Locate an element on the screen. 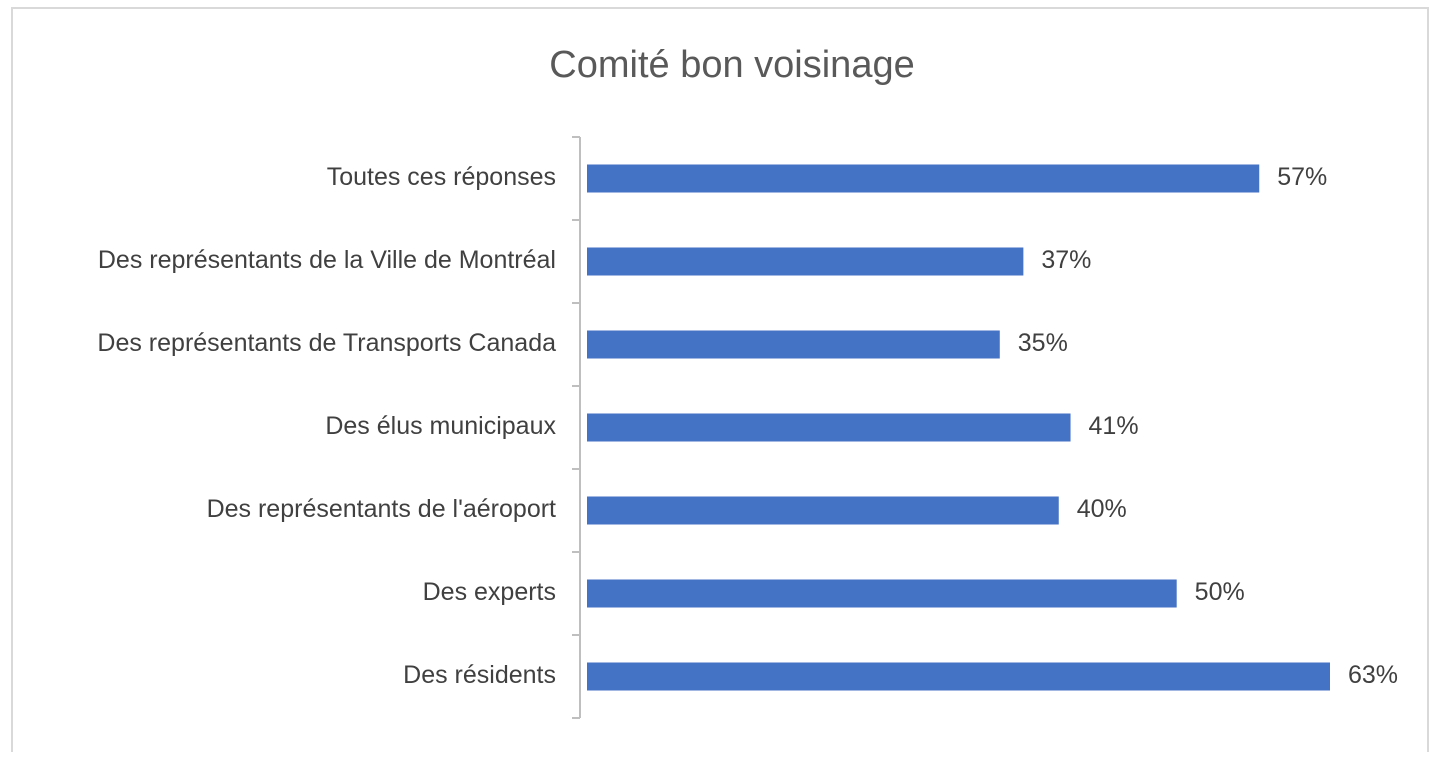  y-tick-label: Des élus municipaux is located at coordinates (440, 426).